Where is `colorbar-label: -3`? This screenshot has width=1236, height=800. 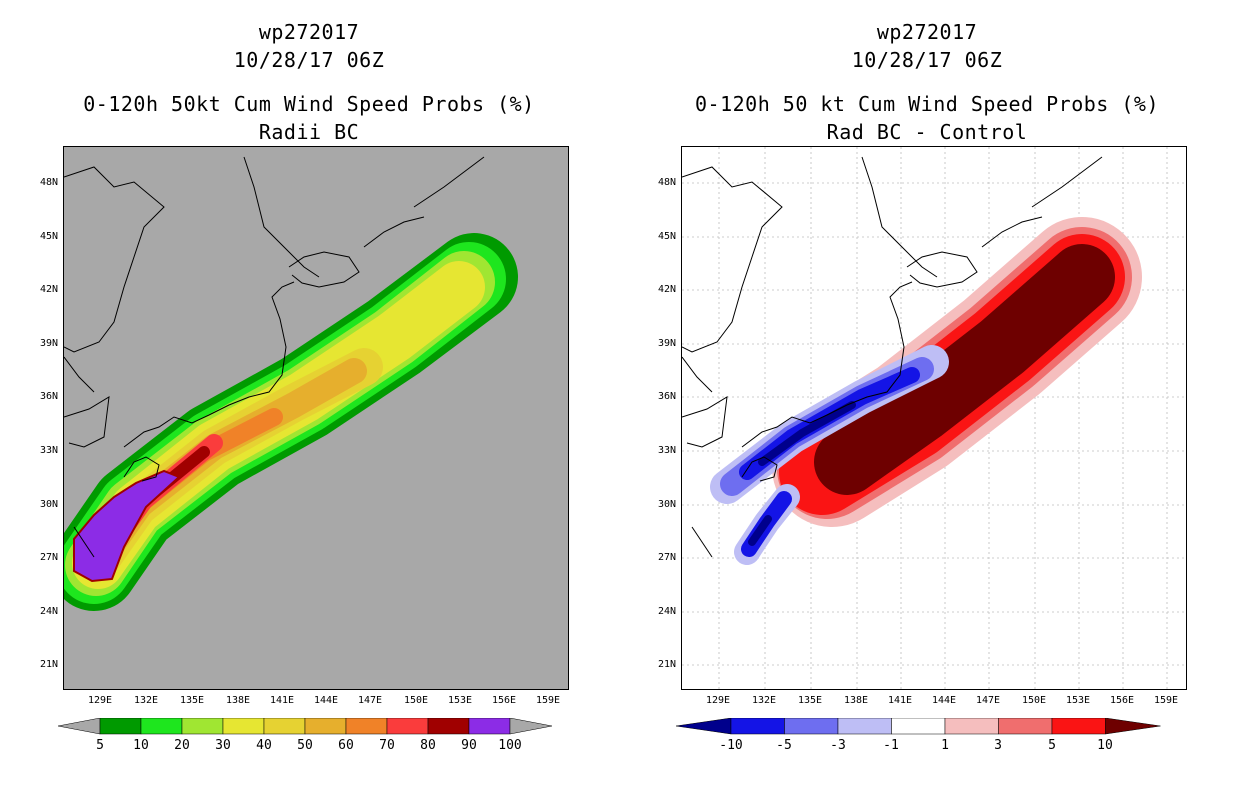
colorbar-label: -3 is located at coordinates (838, 745).